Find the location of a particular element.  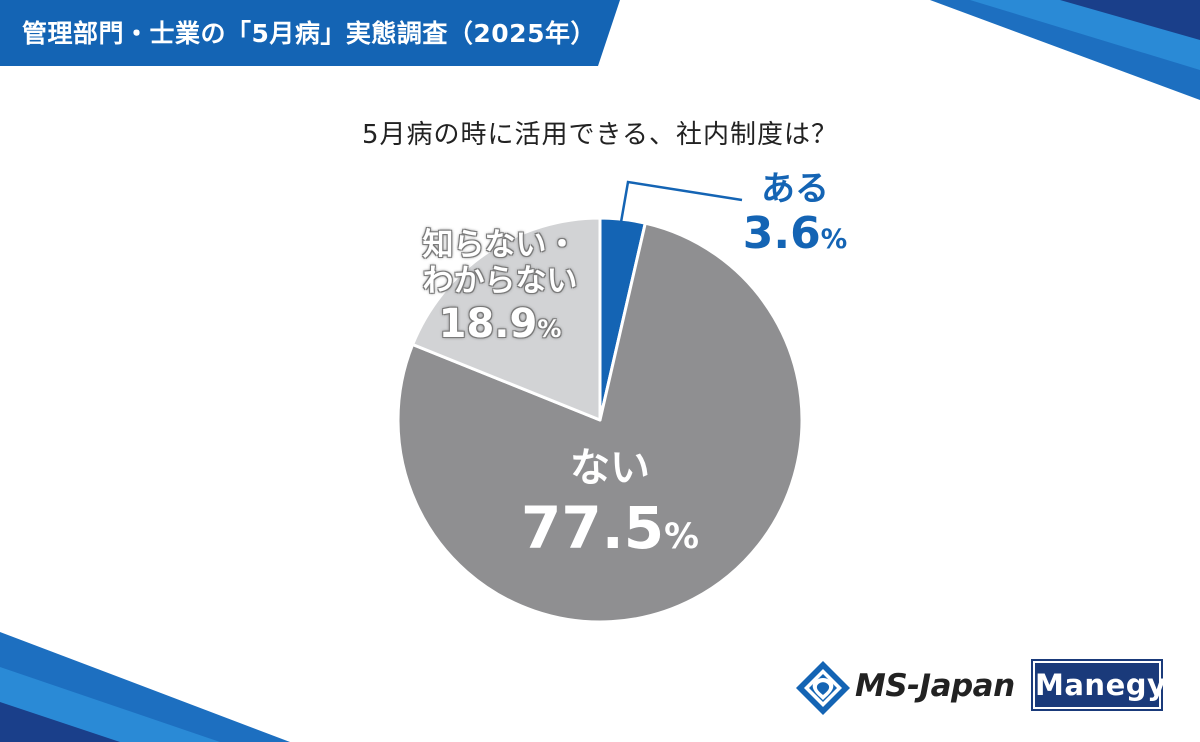

header-banner: 管理部門・士業の「5月病」実態調査（2025年） is located at coordinates (310, 33).